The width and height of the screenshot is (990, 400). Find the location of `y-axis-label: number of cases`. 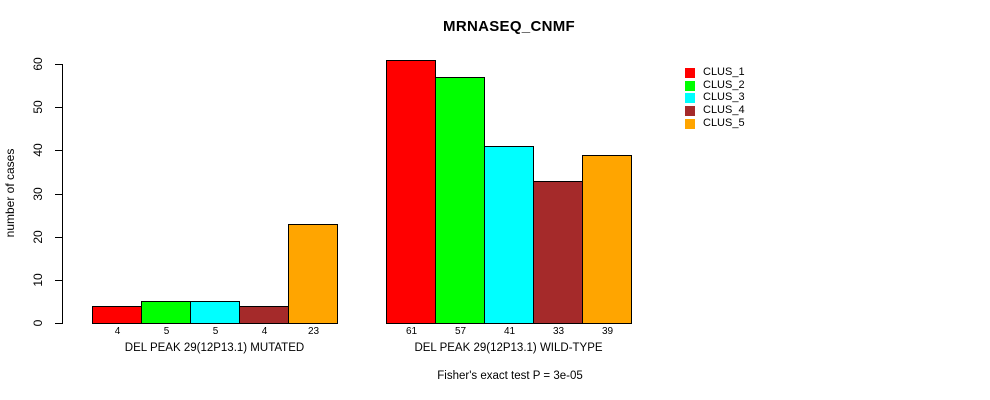

y-axis-label: number of cases is located at coordinates (10, 193).